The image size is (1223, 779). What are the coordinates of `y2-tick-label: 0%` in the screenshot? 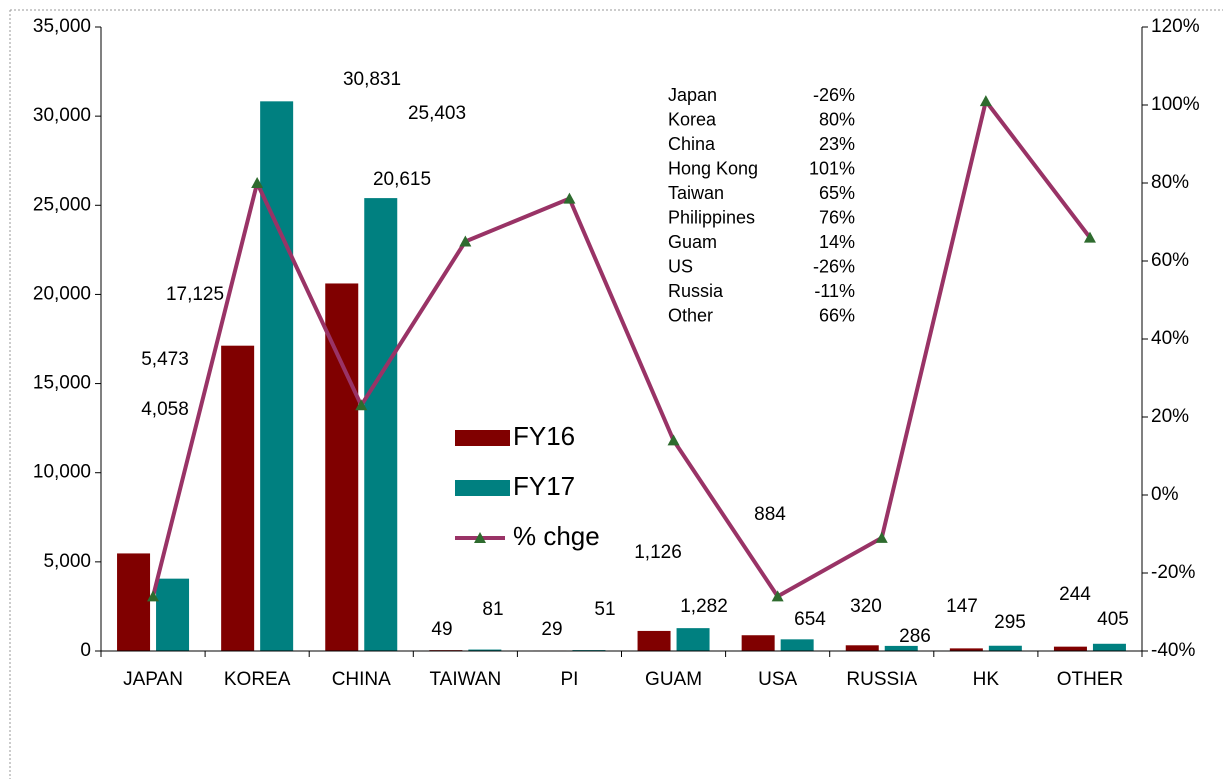 It's located at (1165, 494).